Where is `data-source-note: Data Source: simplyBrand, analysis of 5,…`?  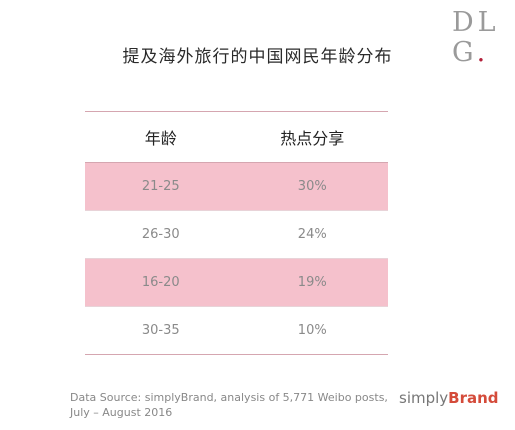
data-source-note: Data Source: simplyBrand, analysis of 5,… is located at coordinates (229, 405).